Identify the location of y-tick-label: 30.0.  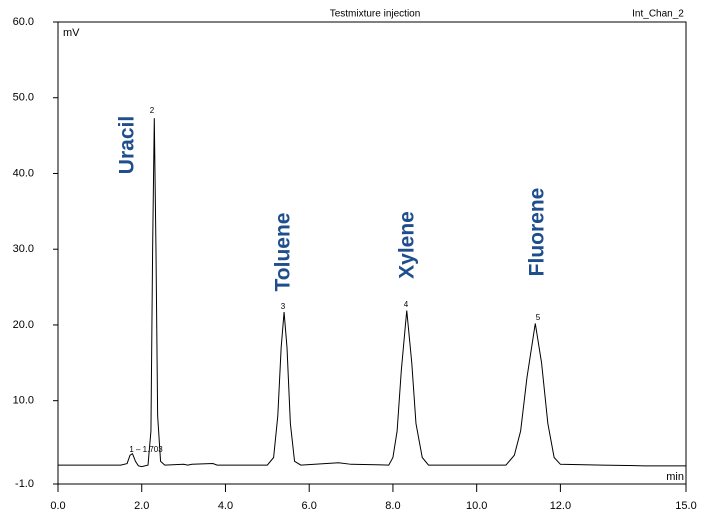
(23, 249).